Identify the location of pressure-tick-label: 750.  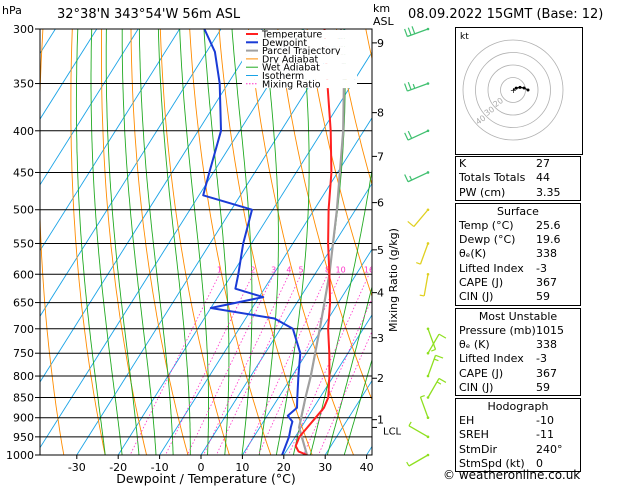
(23, 353).